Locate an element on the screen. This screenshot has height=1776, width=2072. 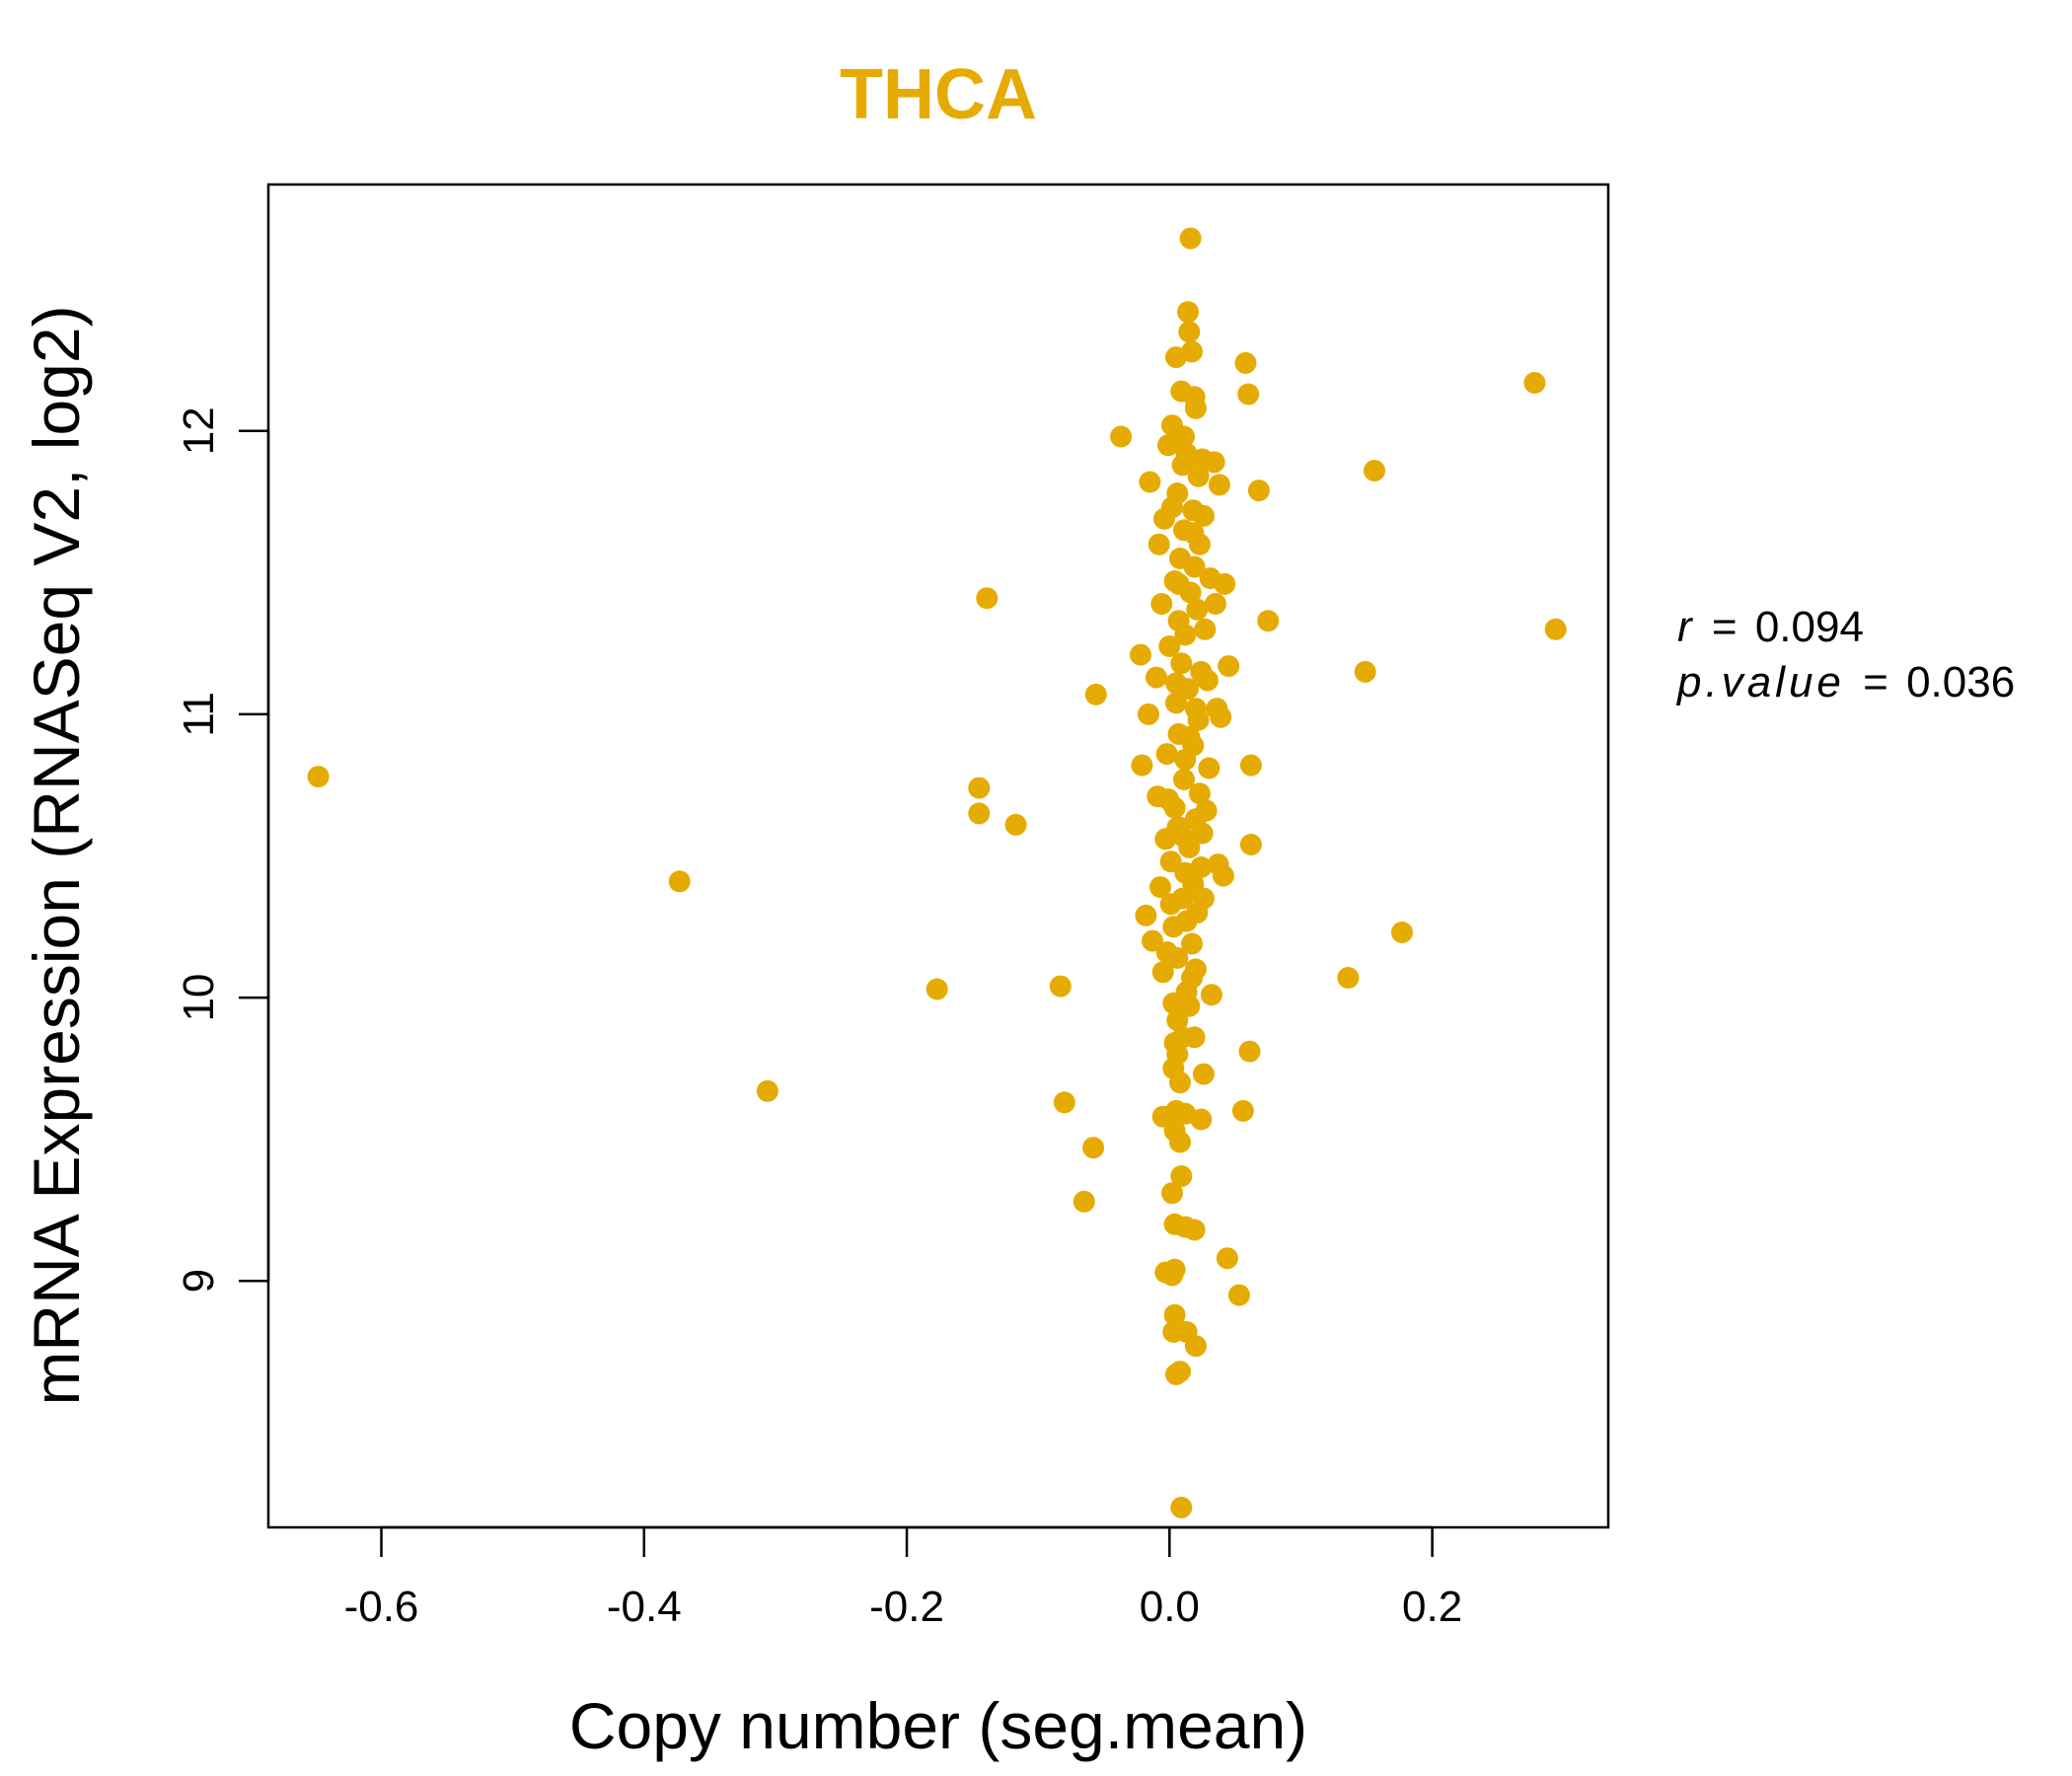
p-value: 0.036 is located at coordinates (1961, 682).